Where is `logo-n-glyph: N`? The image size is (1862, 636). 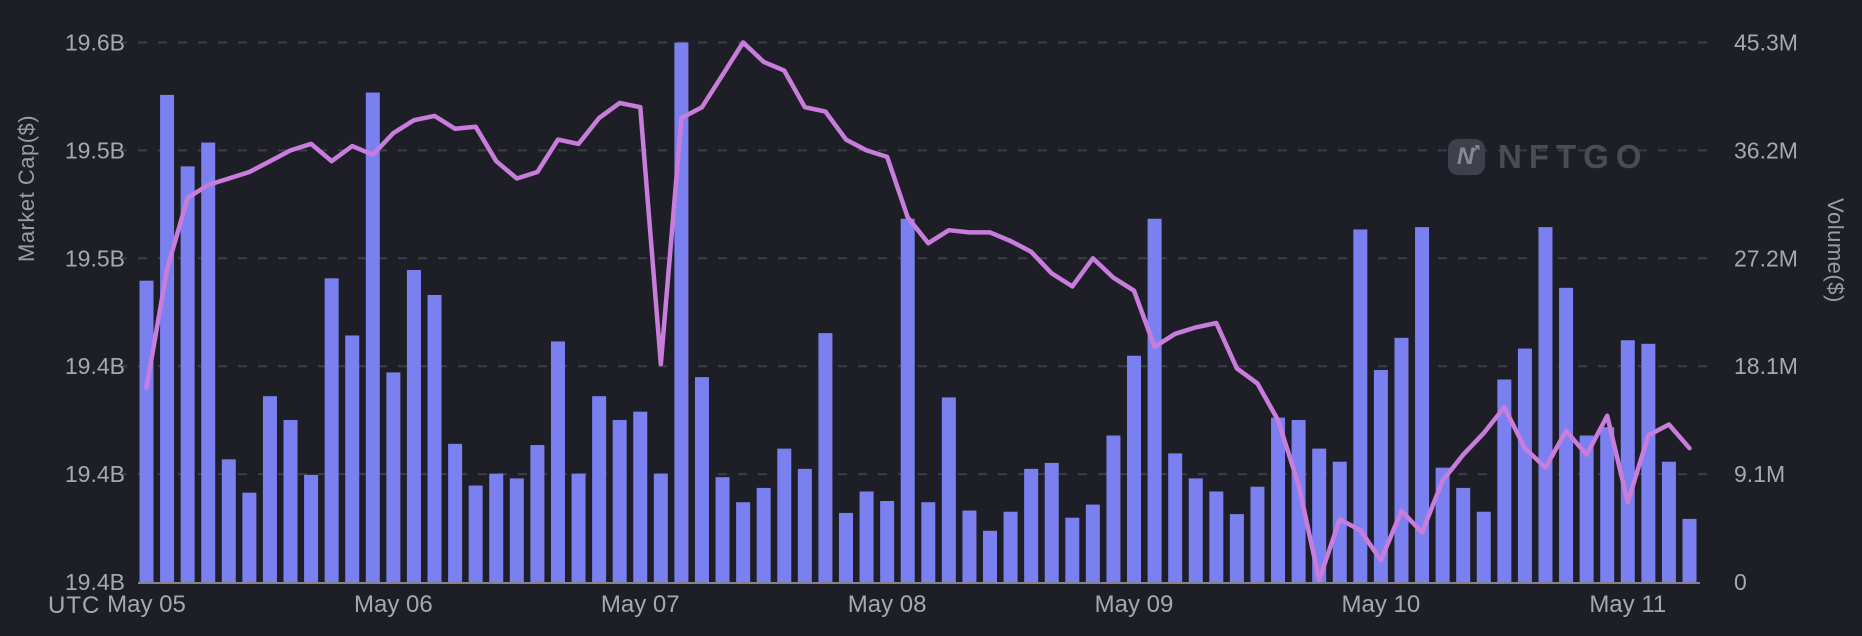 logo-n-glyph: N is located at coordinates (1465, 156).